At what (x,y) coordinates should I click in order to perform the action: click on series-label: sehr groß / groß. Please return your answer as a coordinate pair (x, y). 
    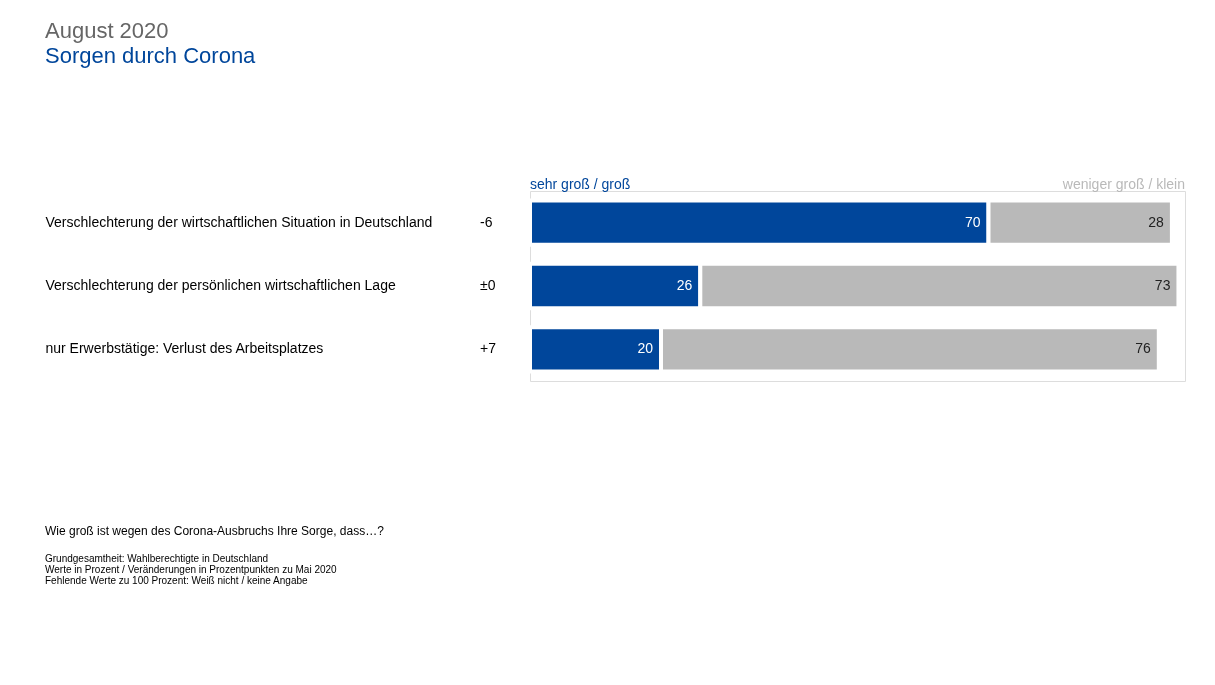
    Looking at the image, I should click on (580, 184).